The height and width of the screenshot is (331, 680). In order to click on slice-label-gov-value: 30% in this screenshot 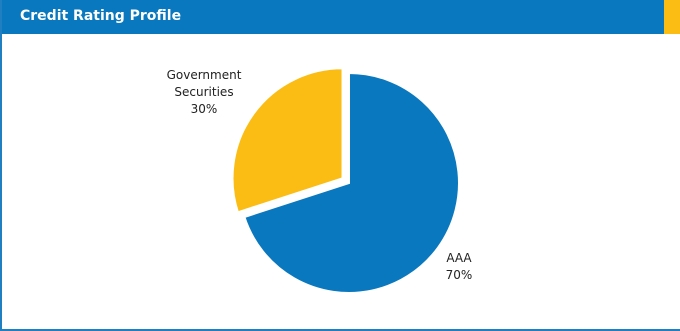, I will do `click(204, 109)`.